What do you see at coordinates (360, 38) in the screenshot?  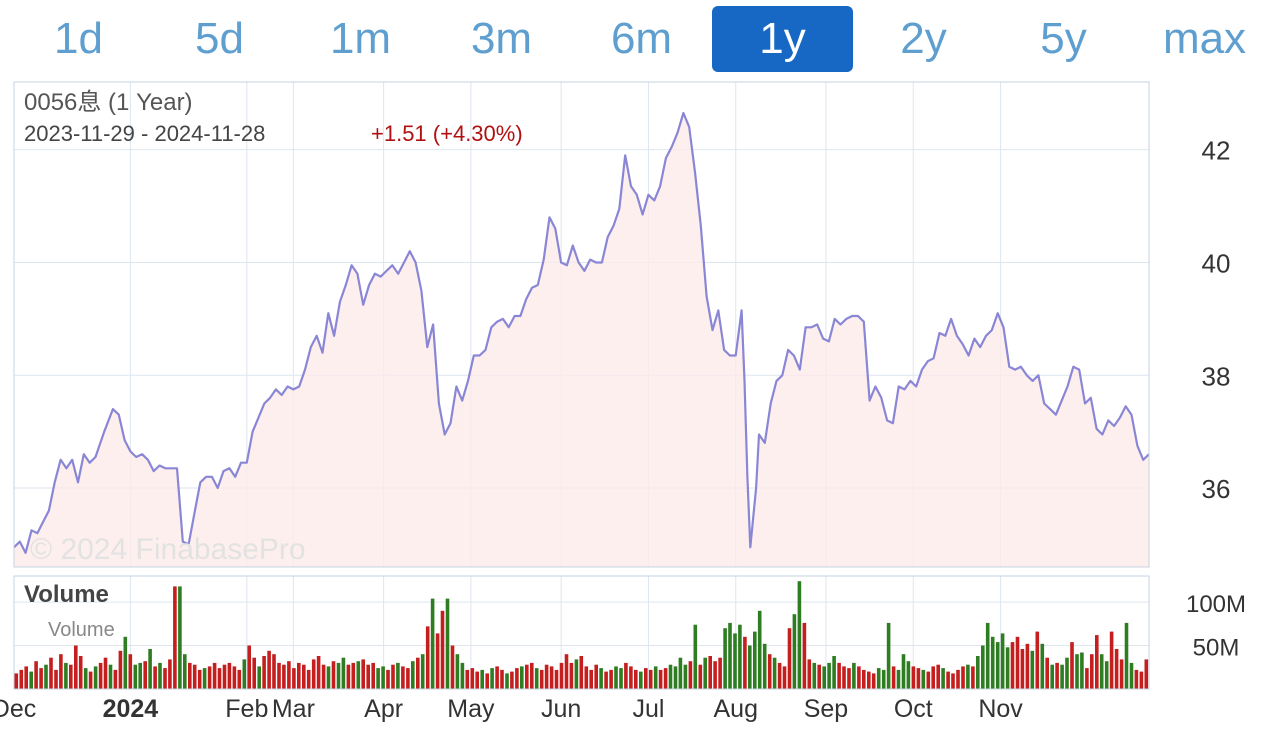 I see `range-tab-1m: 1m` at bounding box center [360, 38].